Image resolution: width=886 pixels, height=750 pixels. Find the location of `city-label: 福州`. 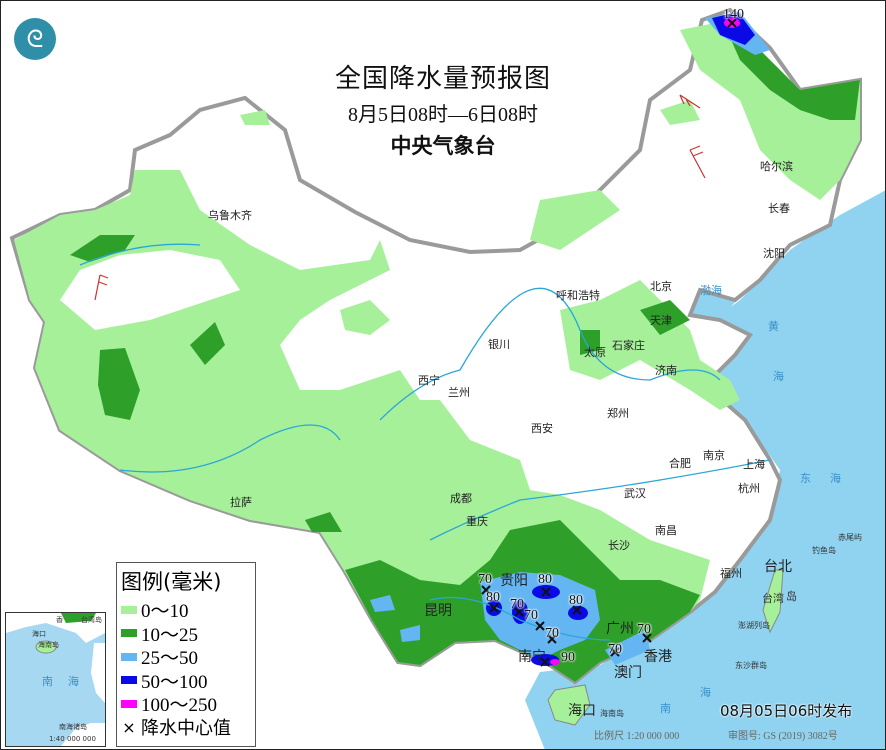

city-label: 福州 is located at coordinates (731, 573).